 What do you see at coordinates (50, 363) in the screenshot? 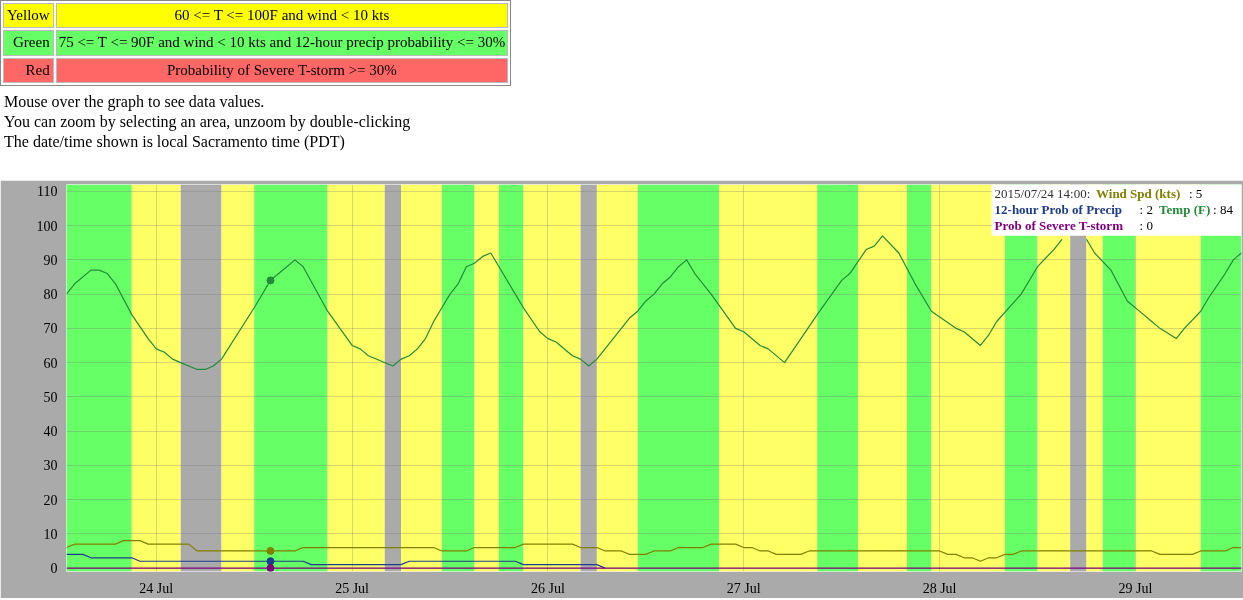
I see `y-tick-label: 60` at bounding box center [50, 363].